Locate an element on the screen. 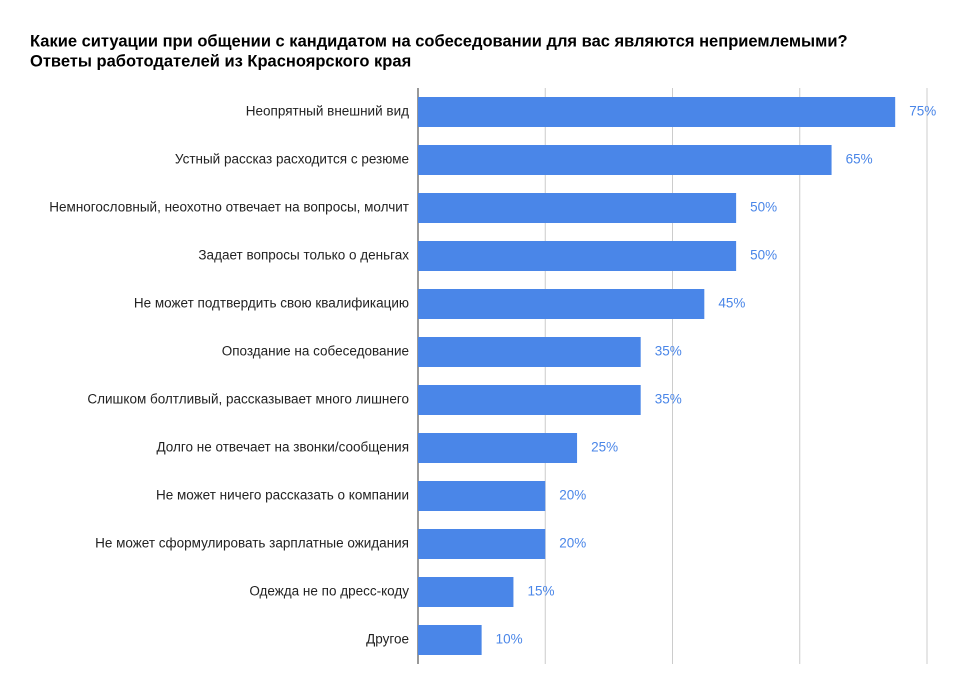 This screenshot has width=957, height=691. value-label: 75% is located at coordinates (922, 111).